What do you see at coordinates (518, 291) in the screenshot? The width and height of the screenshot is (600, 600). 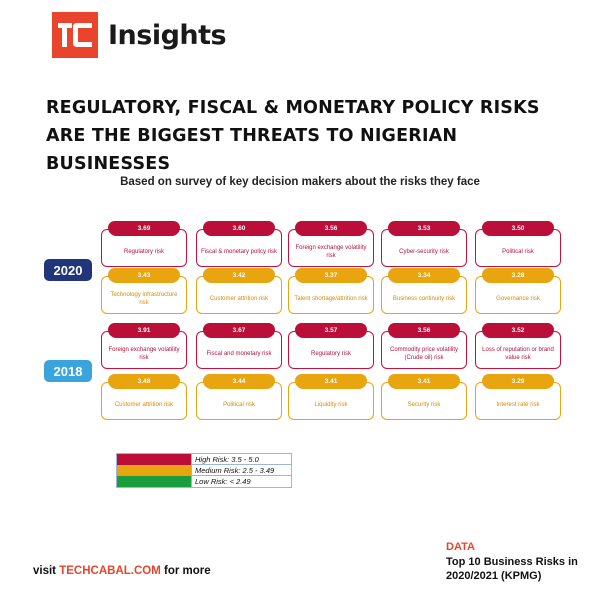 I see `risk-card: 3.28 Governance risk` at bounding box center [518, 291].